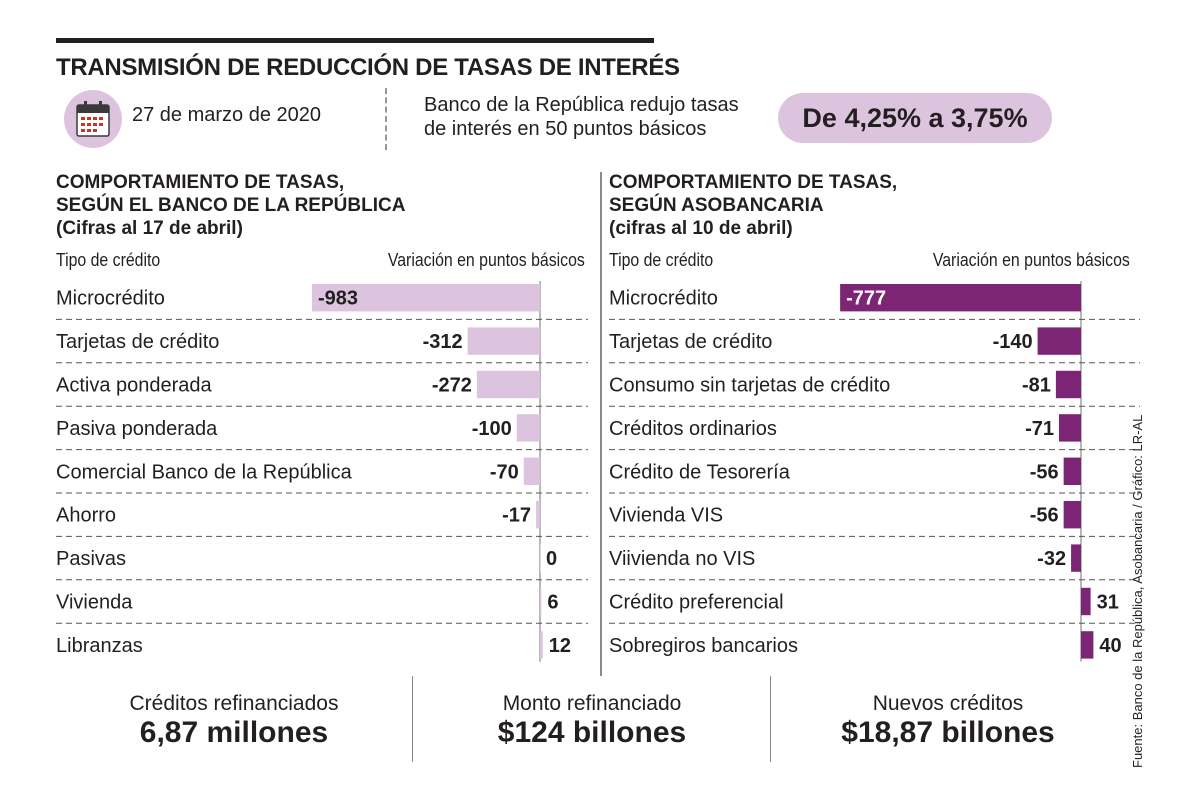  Describe the element at coordinates (108, 260) in the screenshot. I see `left-col-head-type: Tipo de crédito` at that location.